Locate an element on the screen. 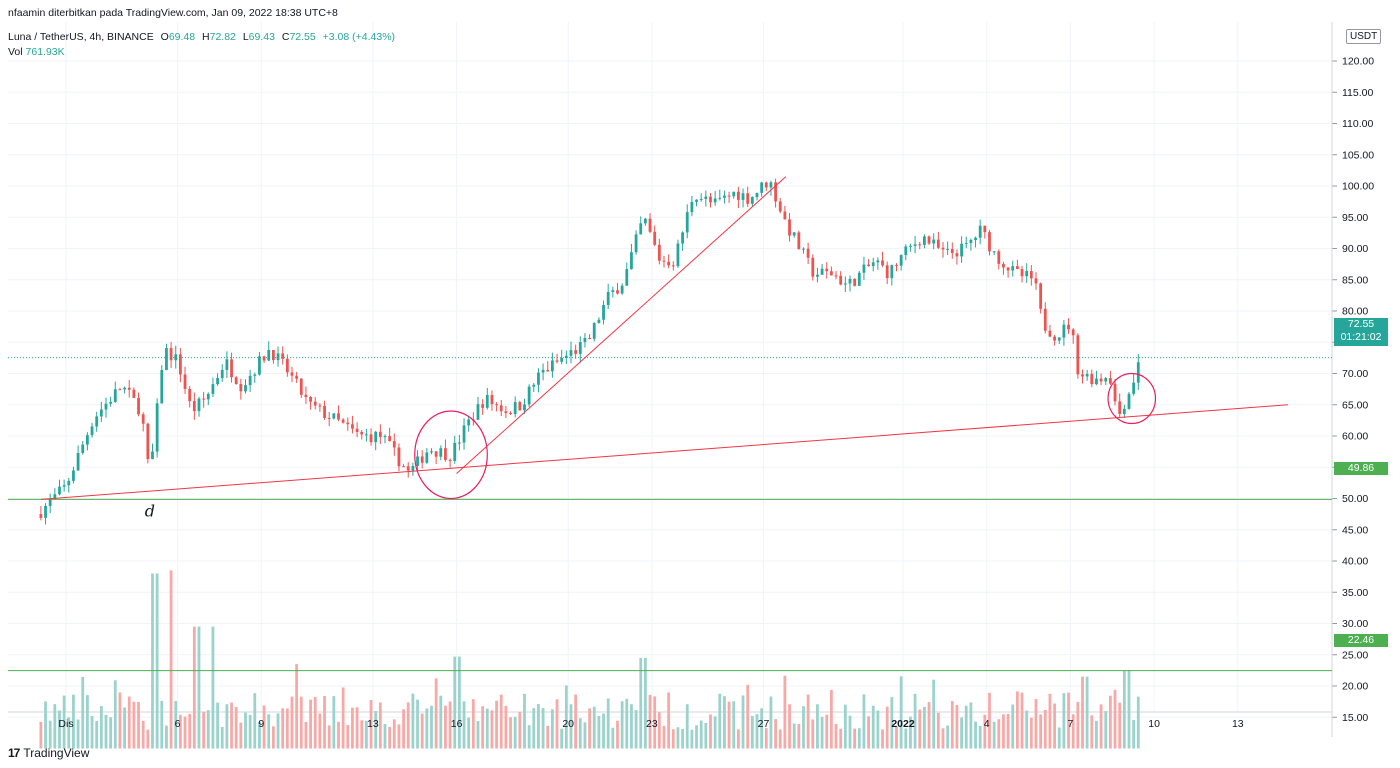  y-tick-label: 85.00 is located at coordinates (1355, 280).